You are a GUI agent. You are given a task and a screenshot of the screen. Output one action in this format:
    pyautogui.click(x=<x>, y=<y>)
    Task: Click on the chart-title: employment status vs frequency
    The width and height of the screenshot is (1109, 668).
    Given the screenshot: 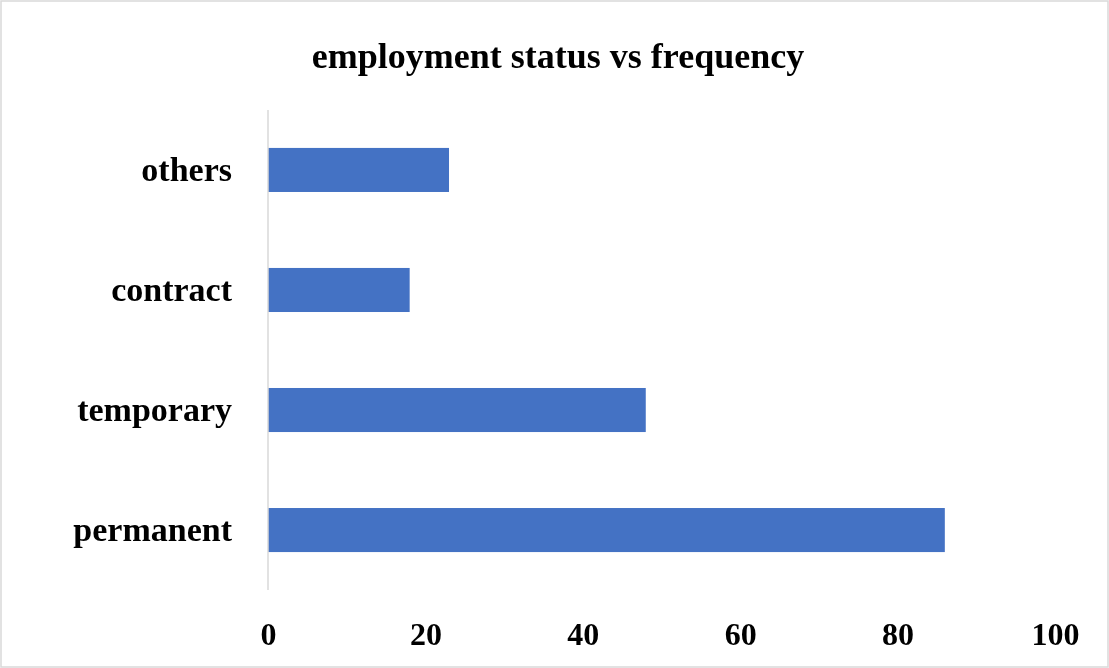 What is the action you would take?
    pyautogui.click(x=558, y=56)
    